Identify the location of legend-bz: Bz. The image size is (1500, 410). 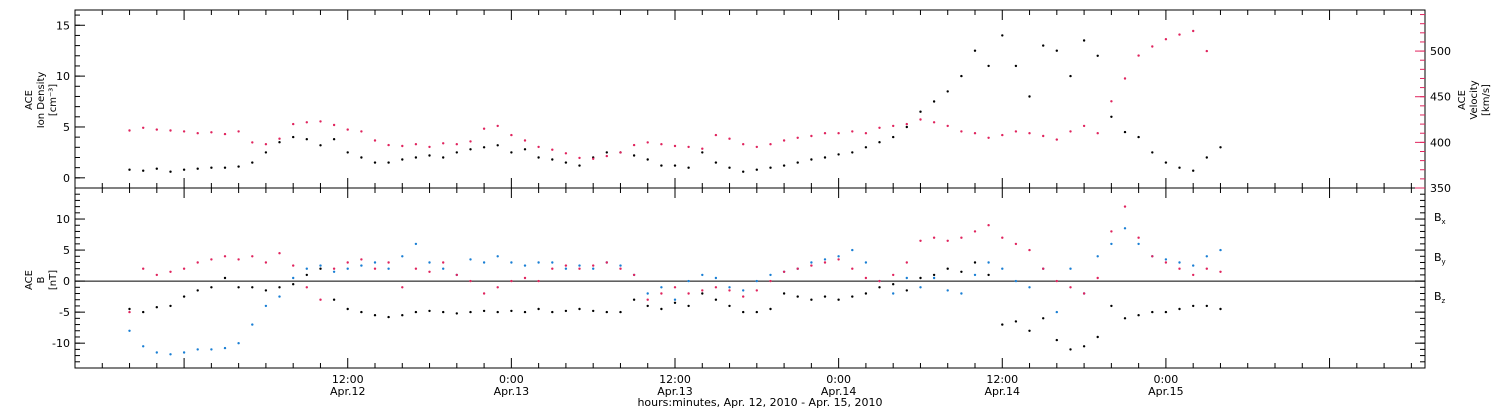
(1440, 297).